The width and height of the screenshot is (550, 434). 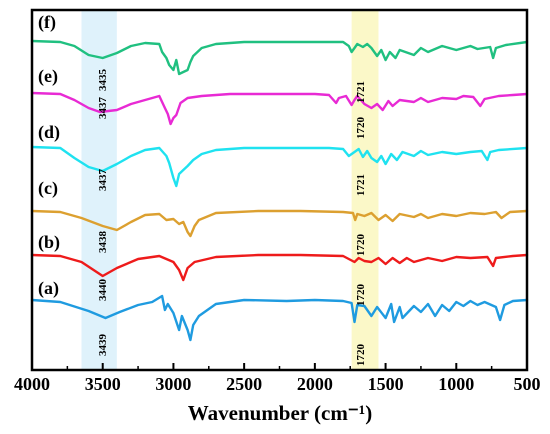 What do you see at coordinates (527, 384) in the screenshot?
I see `x-tick-label-500: 500` at bounding box center [527, 384].